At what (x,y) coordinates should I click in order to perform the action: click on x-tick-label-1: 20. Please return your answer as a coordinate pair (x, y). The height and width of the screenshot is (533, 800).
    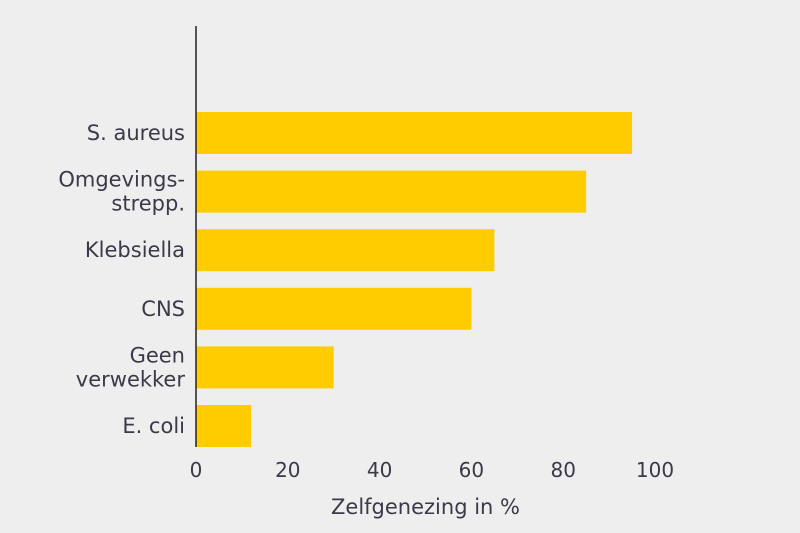
    Looking at the image, I should click on (287, 470).